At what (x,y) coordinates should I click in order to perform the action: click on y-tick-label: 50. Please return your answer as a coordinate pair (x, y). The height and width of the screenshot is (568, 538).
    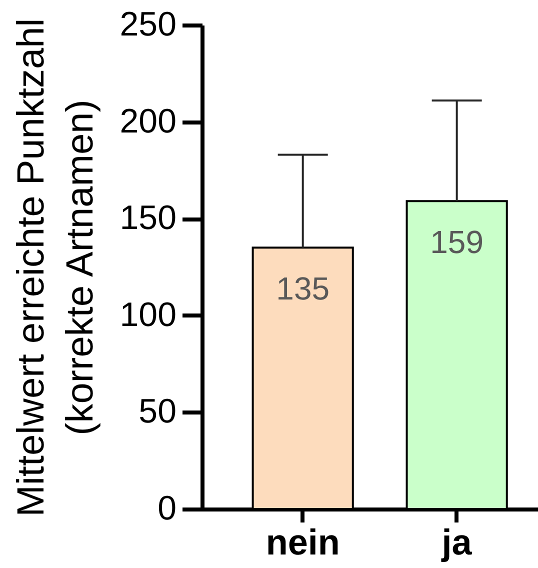
    Looking at the image, I should click on (157, 411).